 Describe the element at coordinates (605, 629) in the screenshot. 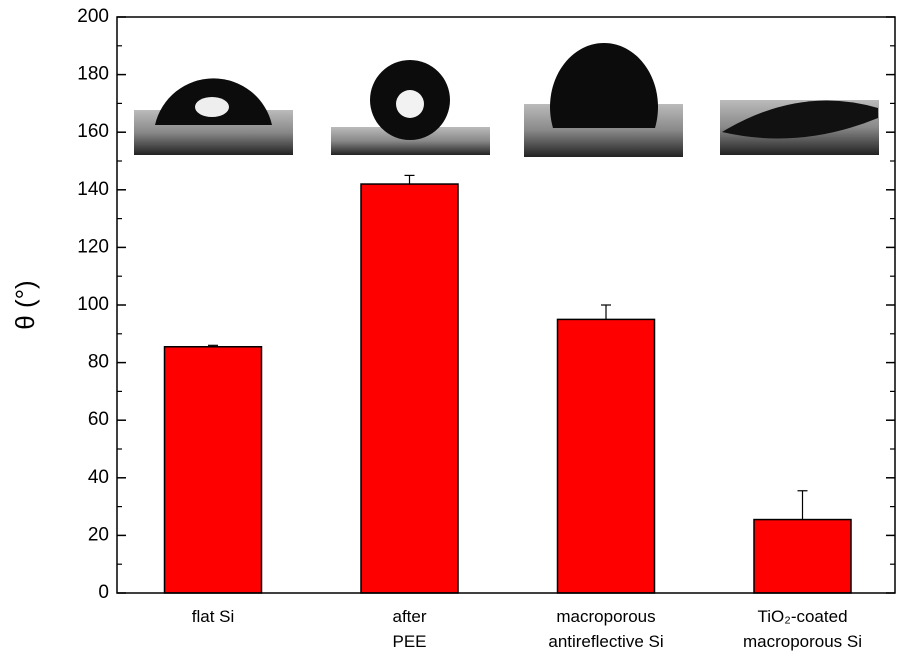

I see `x-tick-label: macroporous antireflective Si` at that location.